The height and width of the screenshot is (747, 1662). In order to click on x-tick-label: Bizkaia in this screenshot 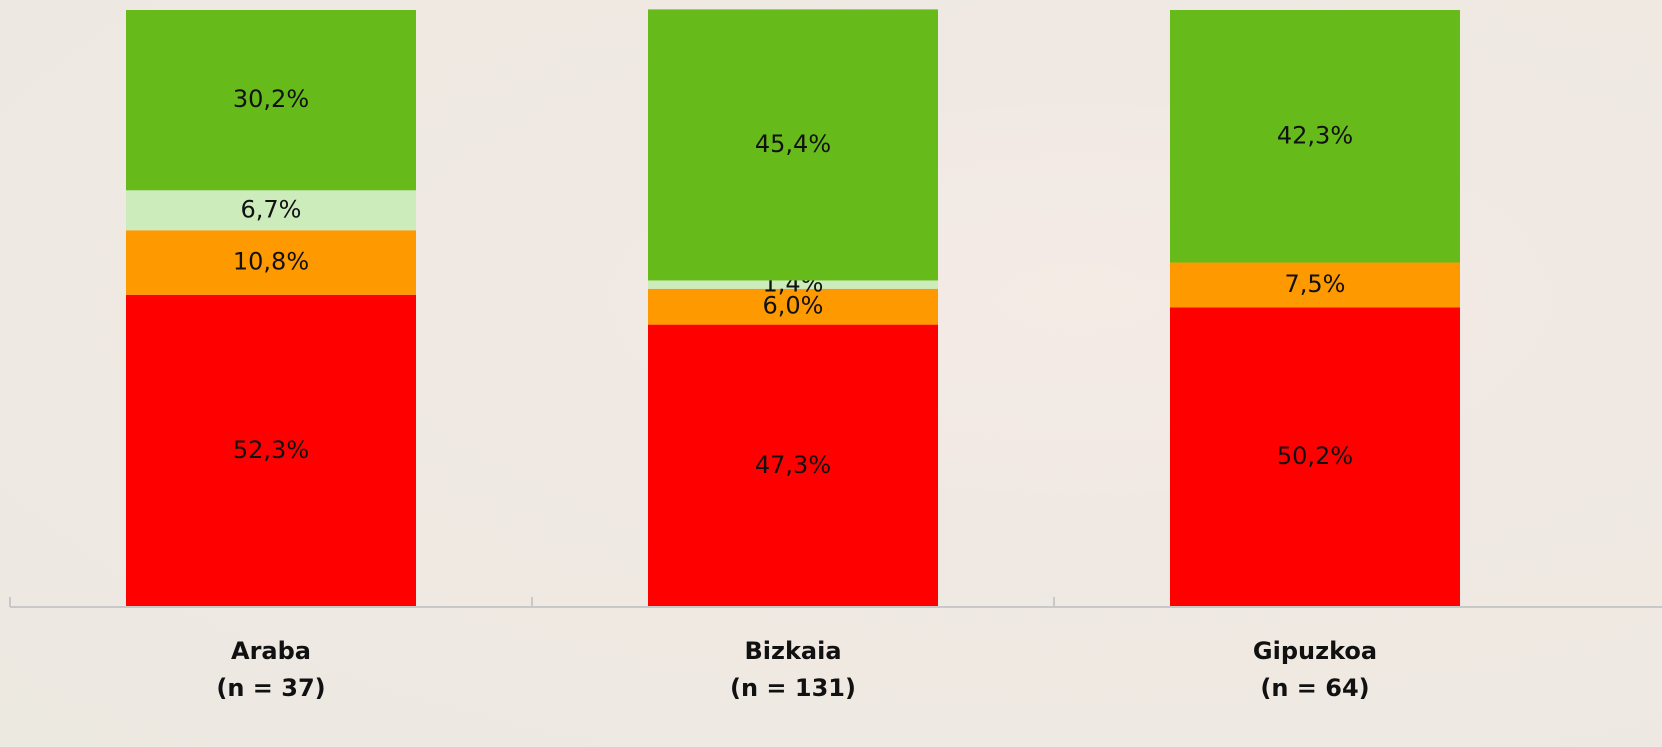, I will do `click(792, 651)`.